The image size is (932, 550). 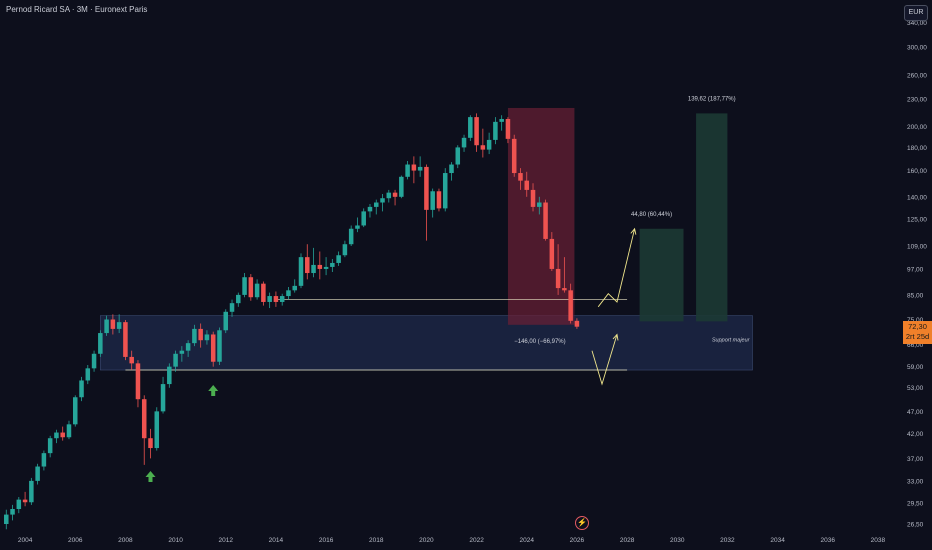 What do you see at coordinates (915, 503) in the screenshot?
I see `y-tick-label: 29,50` at bounding box center [915, 503].